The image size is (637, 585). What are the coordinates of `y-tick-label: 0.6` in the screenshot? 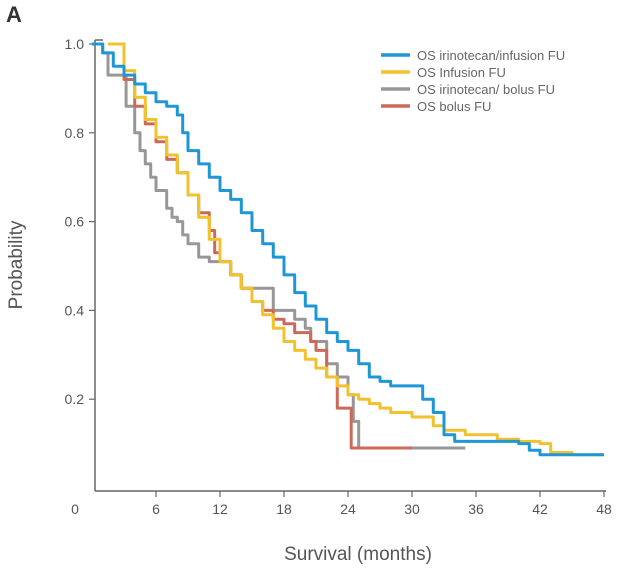 It's located at (75, 222).